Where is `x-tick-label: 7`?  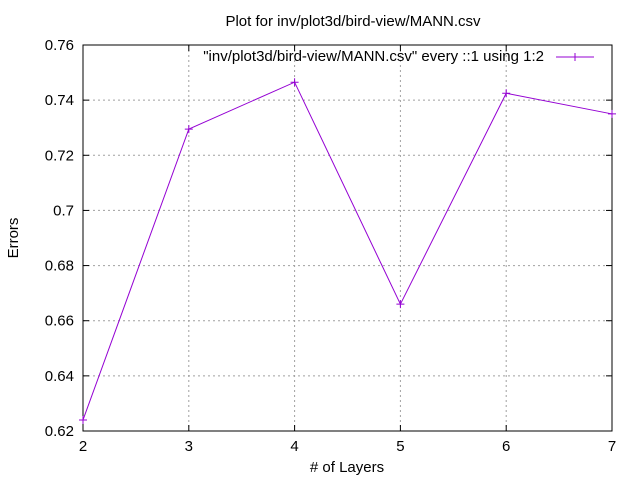 x-tick-label: 7 is located at coordinates (612, 446).